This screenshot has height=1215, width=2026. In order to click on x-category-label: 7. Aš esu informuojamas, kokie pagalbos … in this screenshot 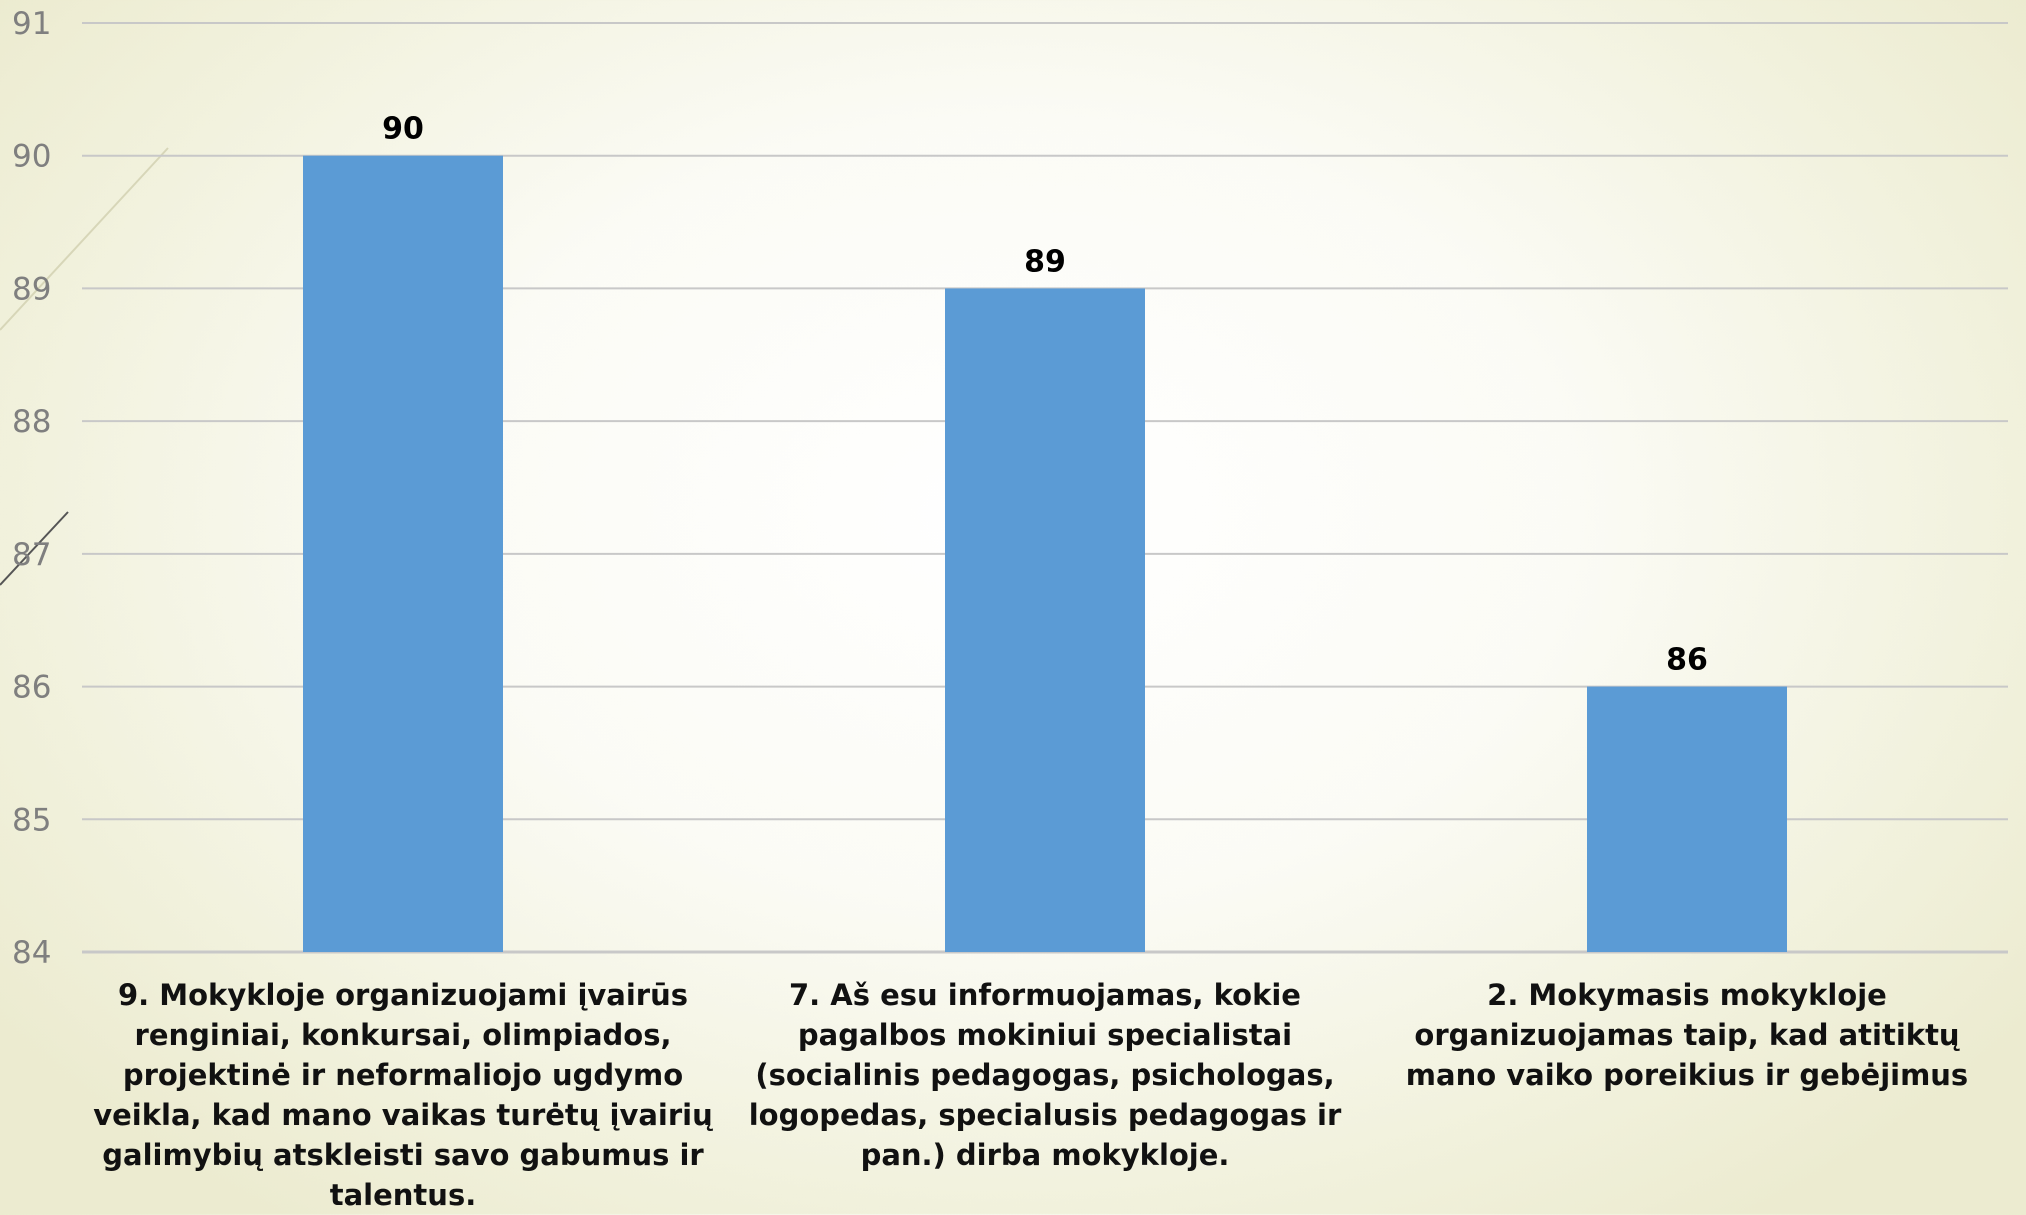, I will do `click(1045, 1075)`.